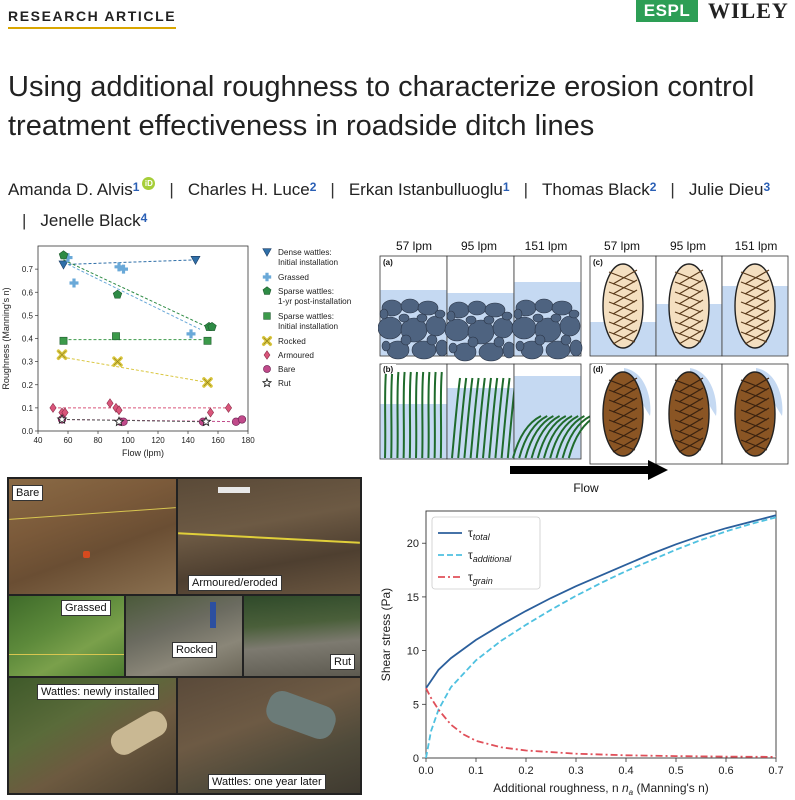  I want to click on legend-label: Sparse wattles:, so click(306, 291).